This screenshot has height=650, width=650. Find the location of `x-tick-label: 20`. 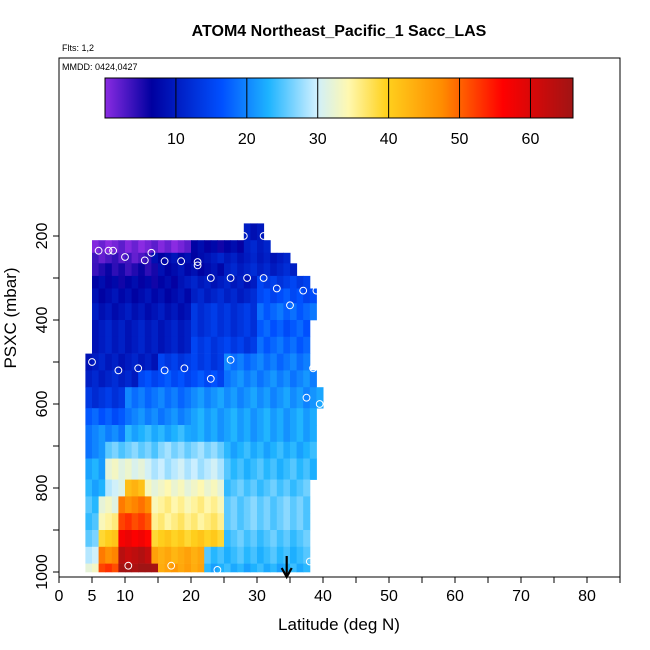

x-tick-label: 20 is located at coordinates (191, 596).